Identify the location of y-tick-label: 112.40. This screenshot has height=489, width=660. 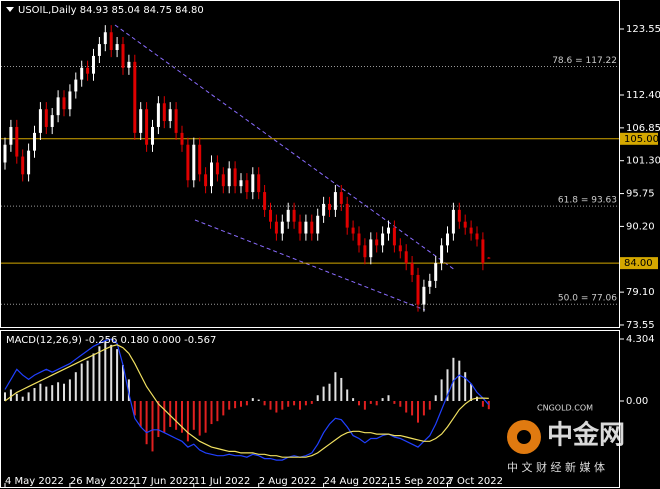
(643, 95).